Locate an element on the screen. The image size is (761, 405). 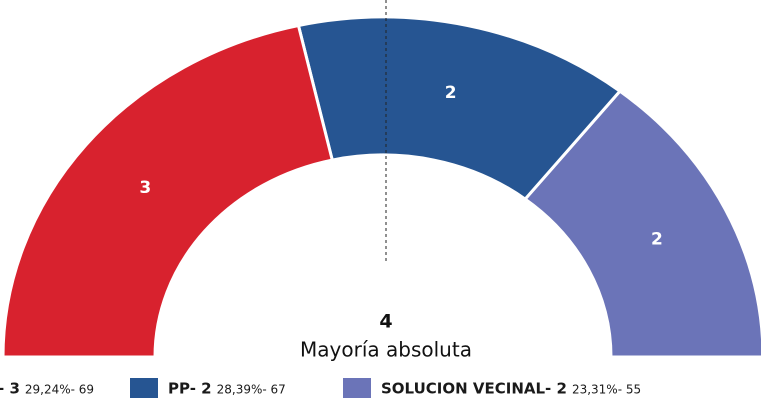
majority-value: 4 is located at coordinates (385, 322).